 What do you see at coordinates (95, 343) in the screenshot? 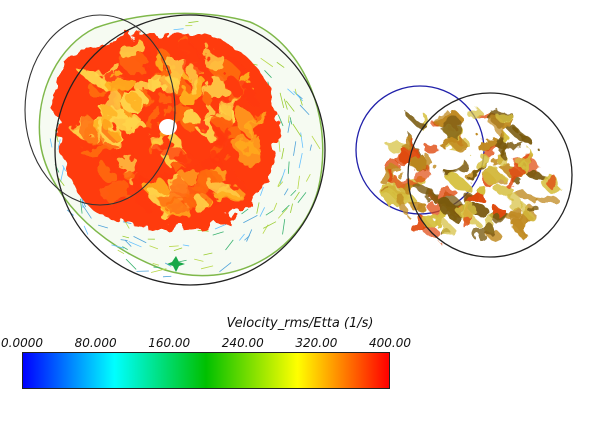
I see `colorbar-tick-label: 80.000` at bounding box center [95, 343].